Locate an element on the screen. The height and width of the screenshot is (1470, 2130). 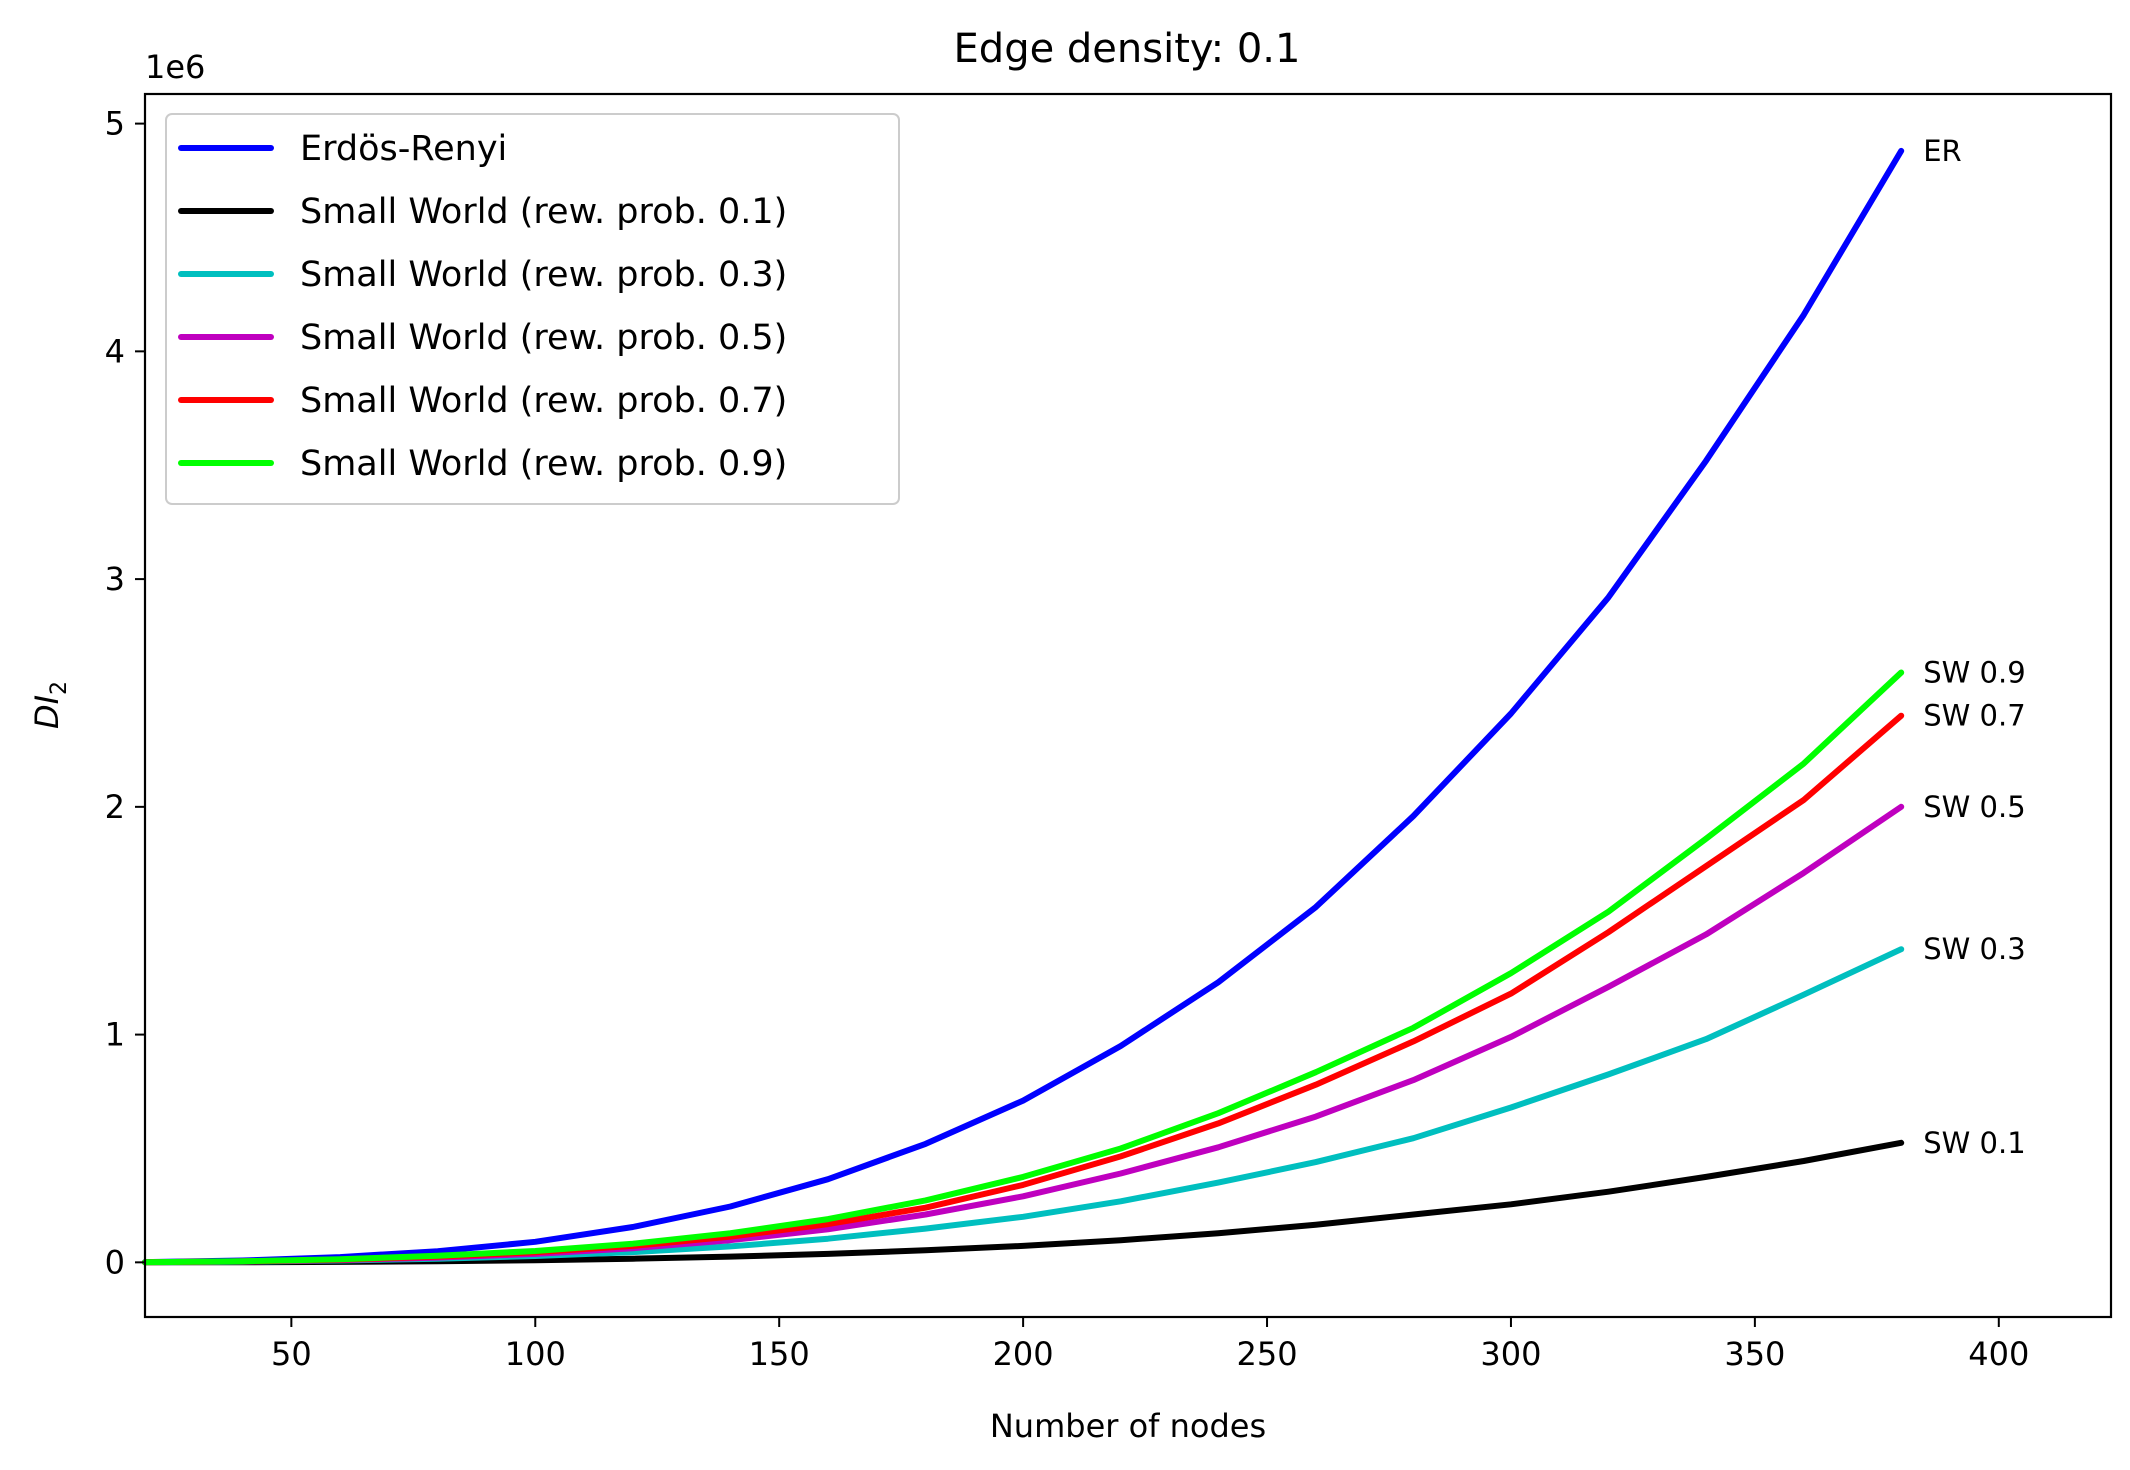
legend-label: Small World (rew. prob. 0.7) is located at coordinates (543, 401).